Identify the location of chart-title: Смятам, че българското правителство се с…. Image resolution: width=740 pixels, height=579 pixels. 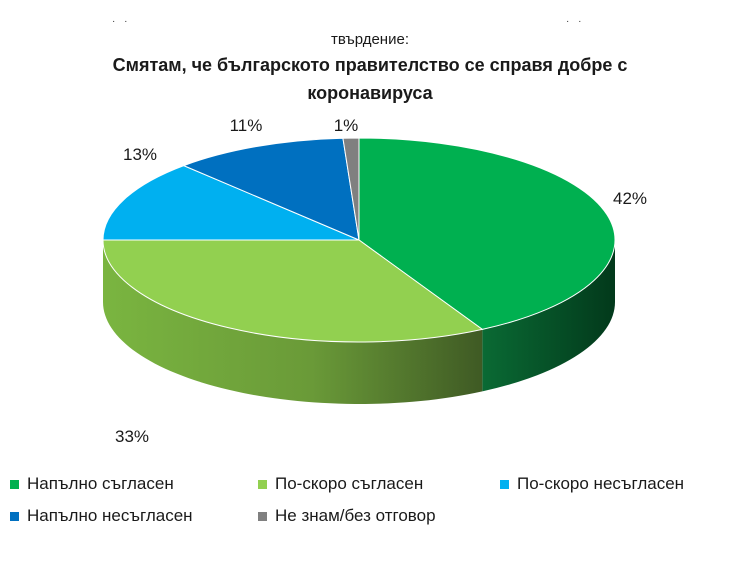
(370, 79).